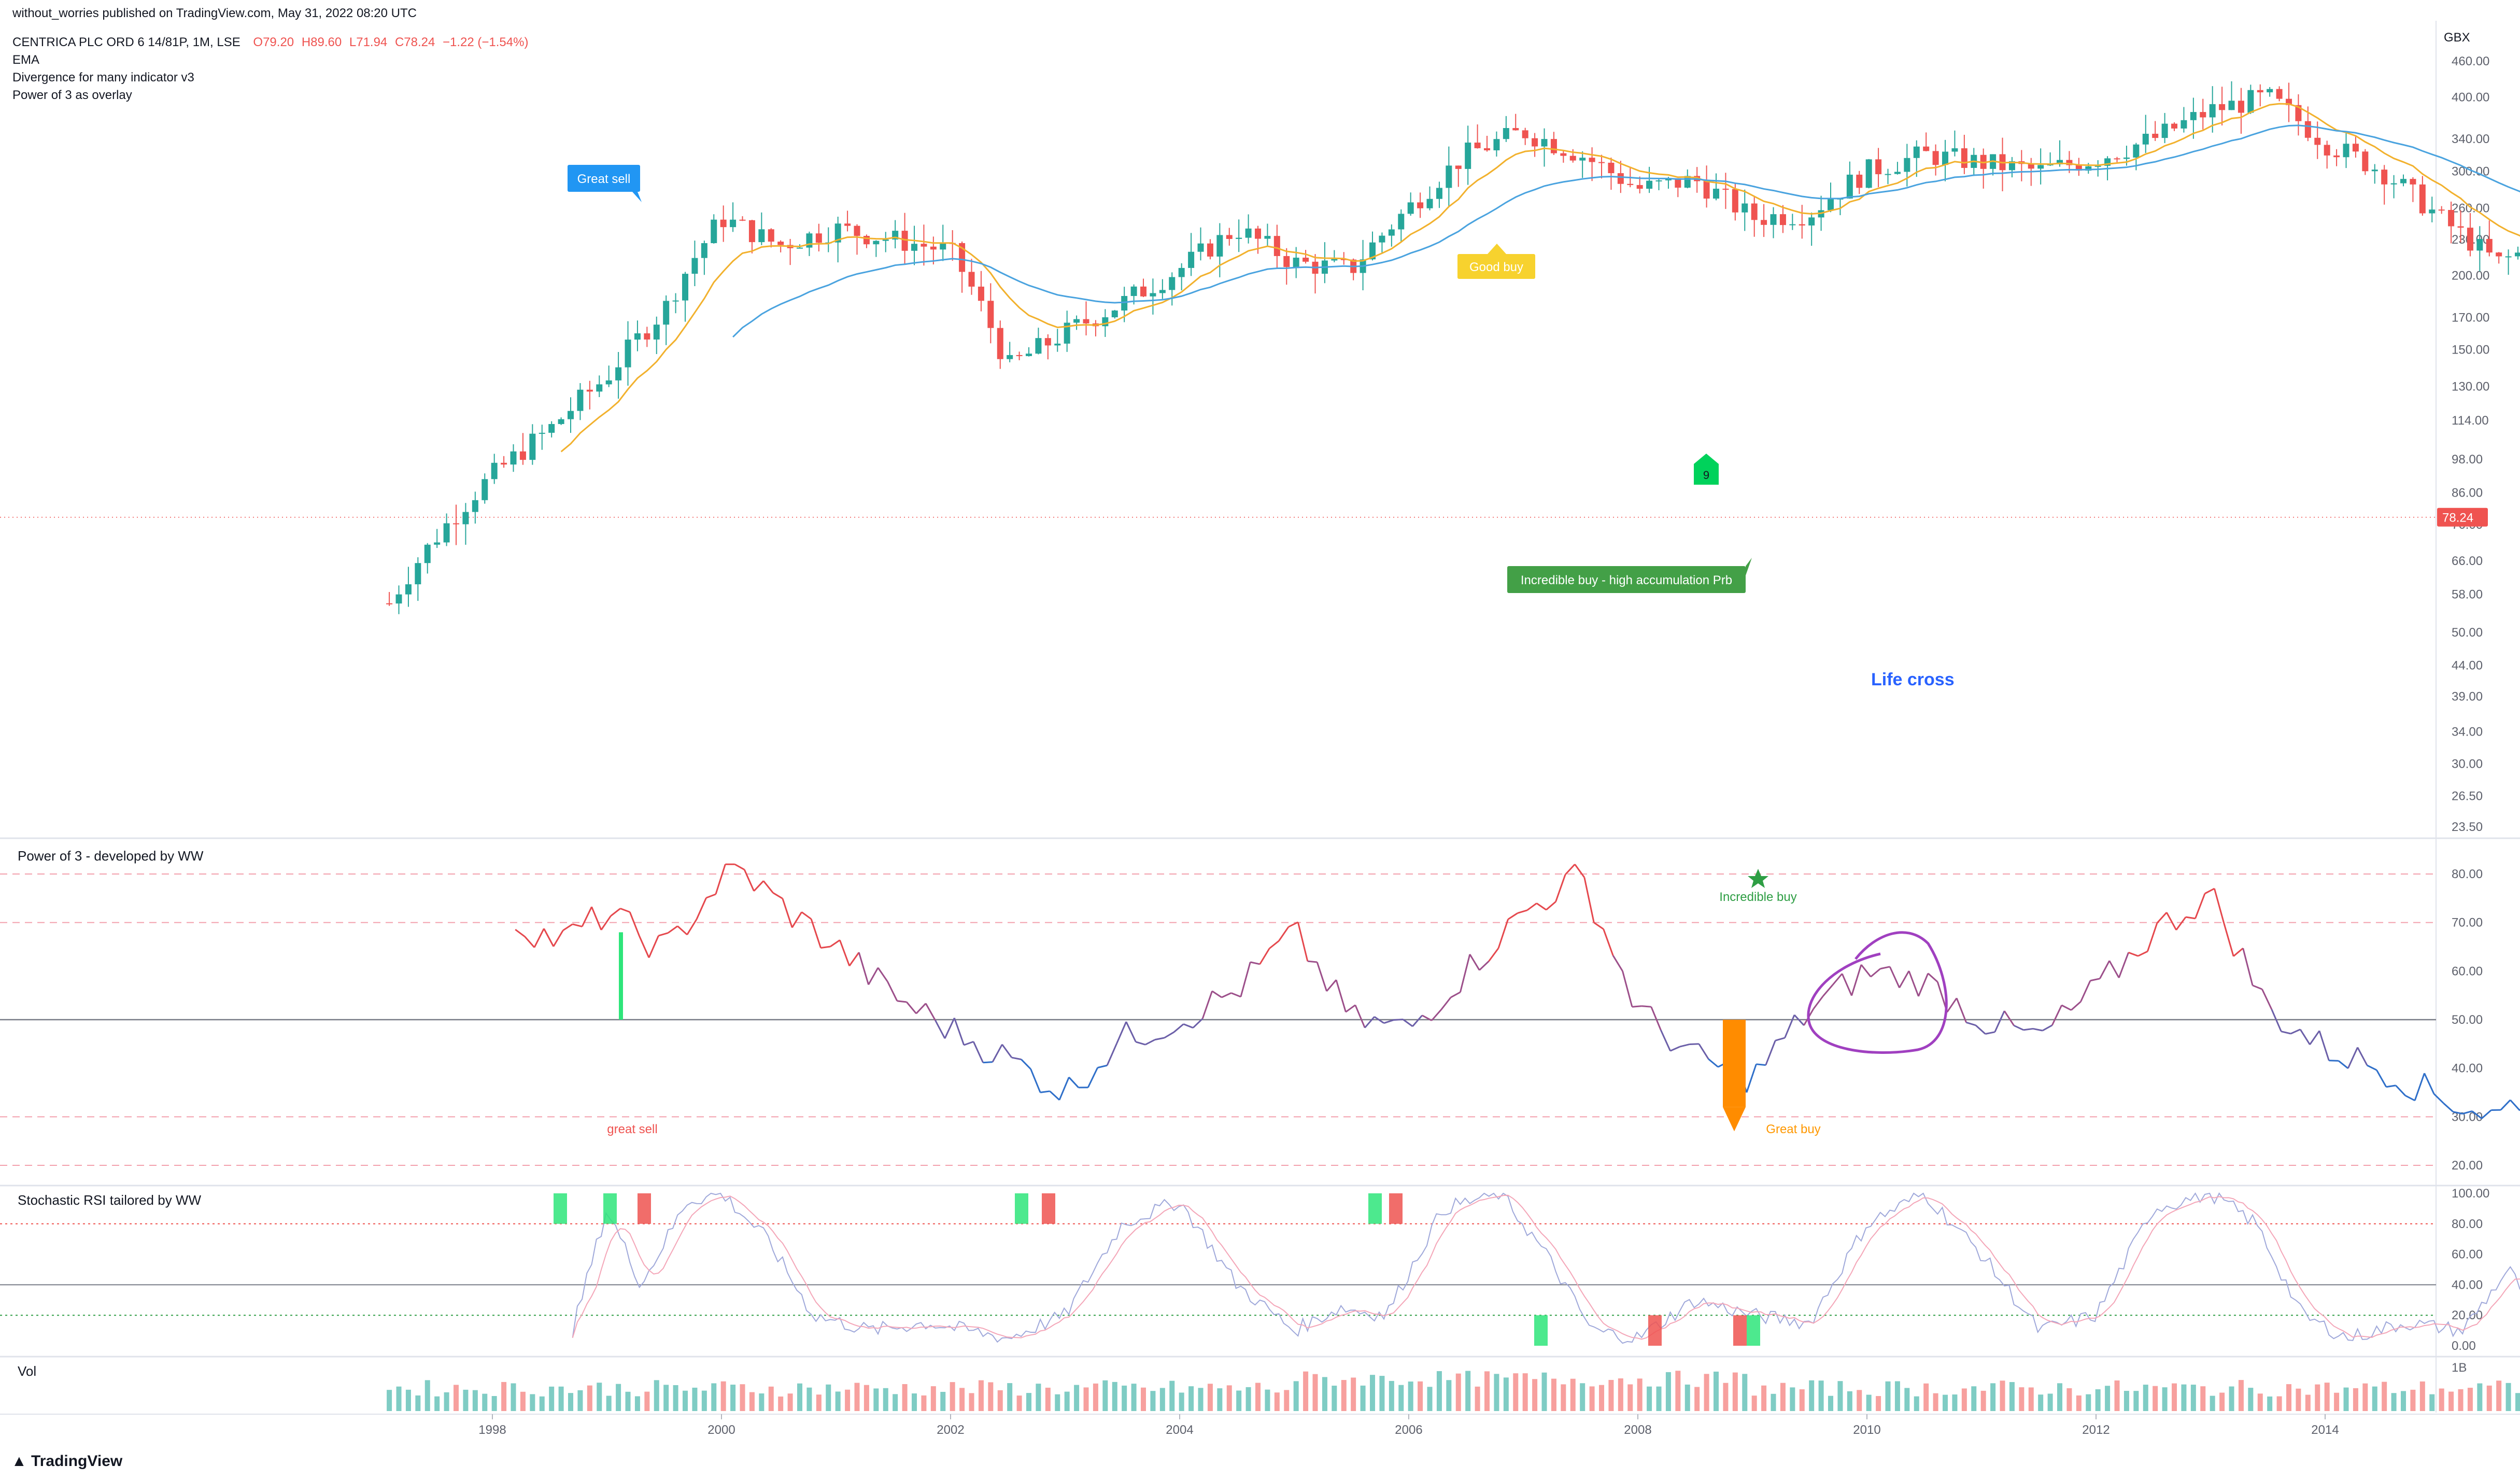  I want to click on indicator-power3-overlay-label: Power of 3 as overlay, so click(72, 95).